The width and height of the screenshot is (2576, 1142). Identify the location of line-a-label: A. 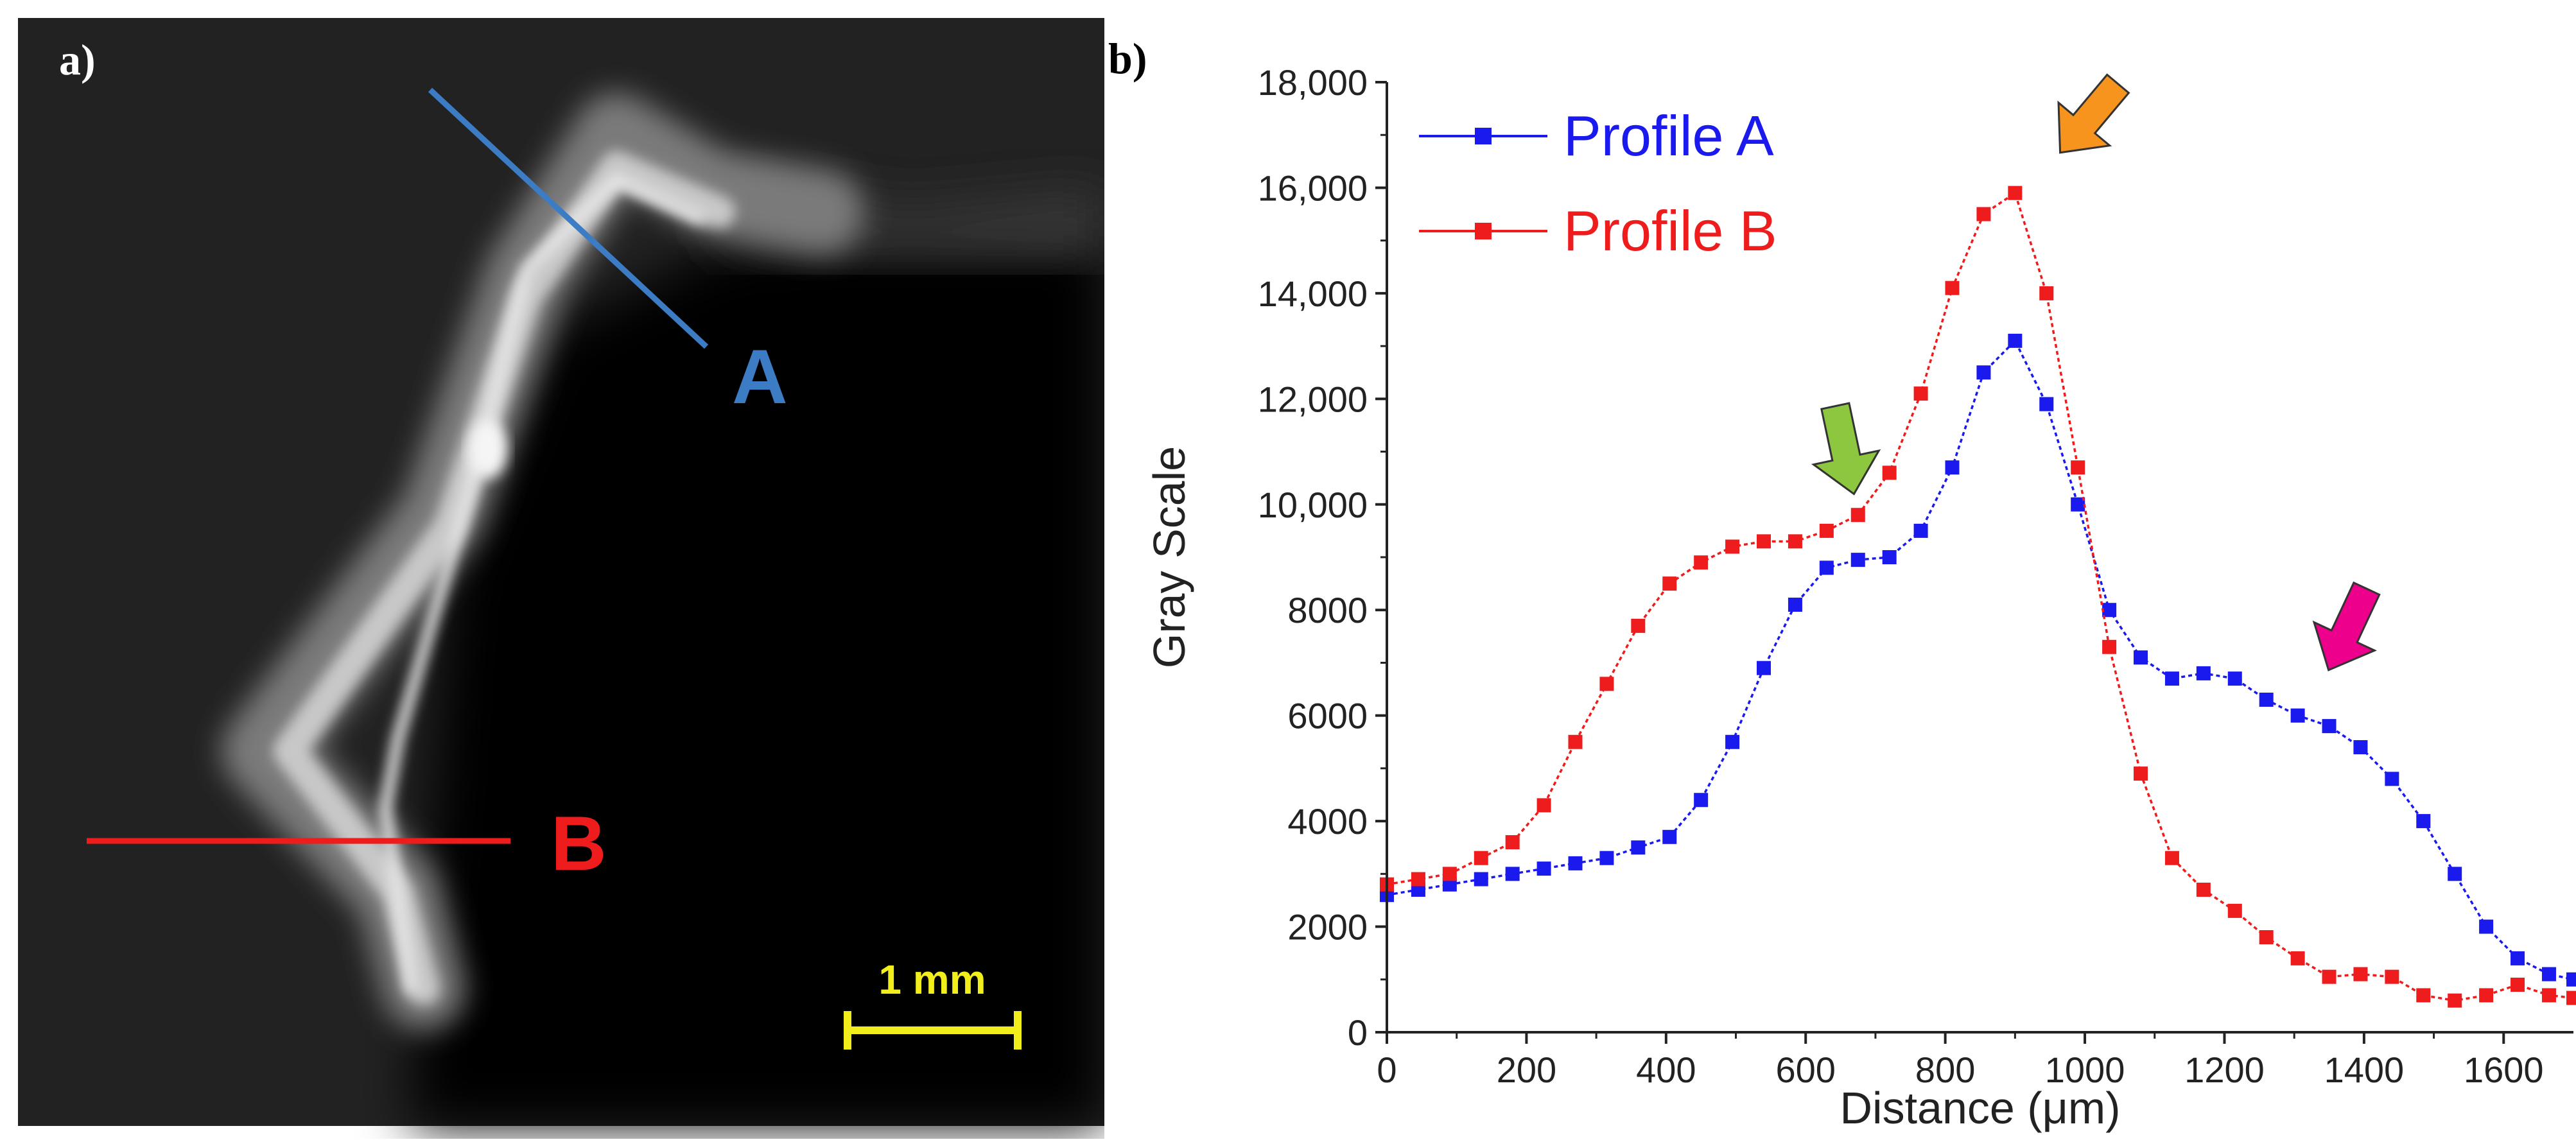
(760, 377).